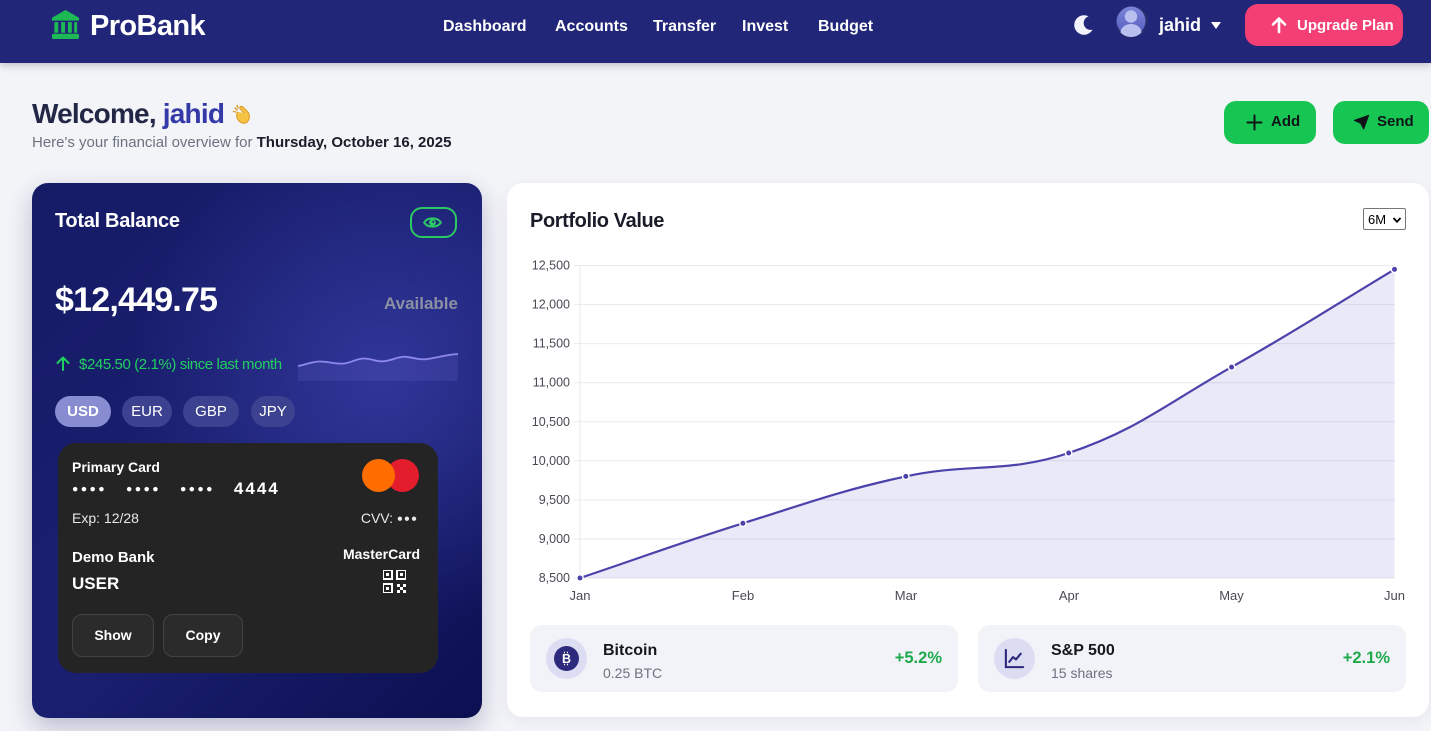  Describe the element at coordinates (551, 344) in the screenshot. I see `svg-text: 11,500` at that location.